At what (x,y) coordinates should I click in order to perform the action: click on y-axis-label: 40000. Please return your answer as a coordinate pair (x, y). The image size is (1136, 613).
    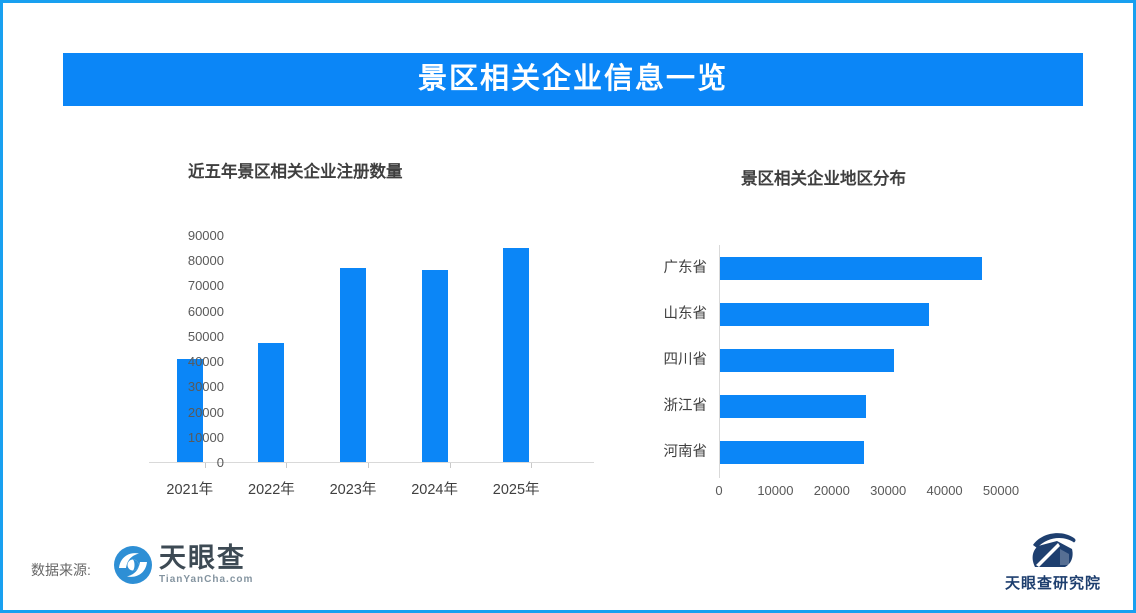
    Looking at the image, I should click on (205, 362).